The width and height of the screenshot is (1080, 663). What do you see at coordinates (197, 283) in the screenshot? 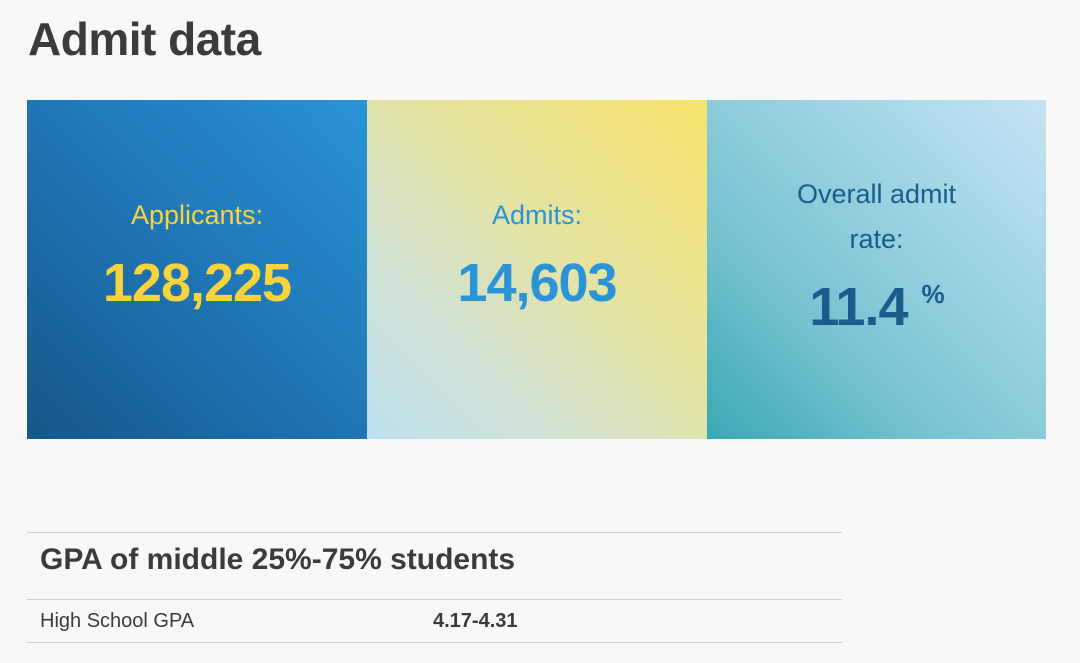
I see `applicants-value: 128,225` at bounding box center [197, 283].